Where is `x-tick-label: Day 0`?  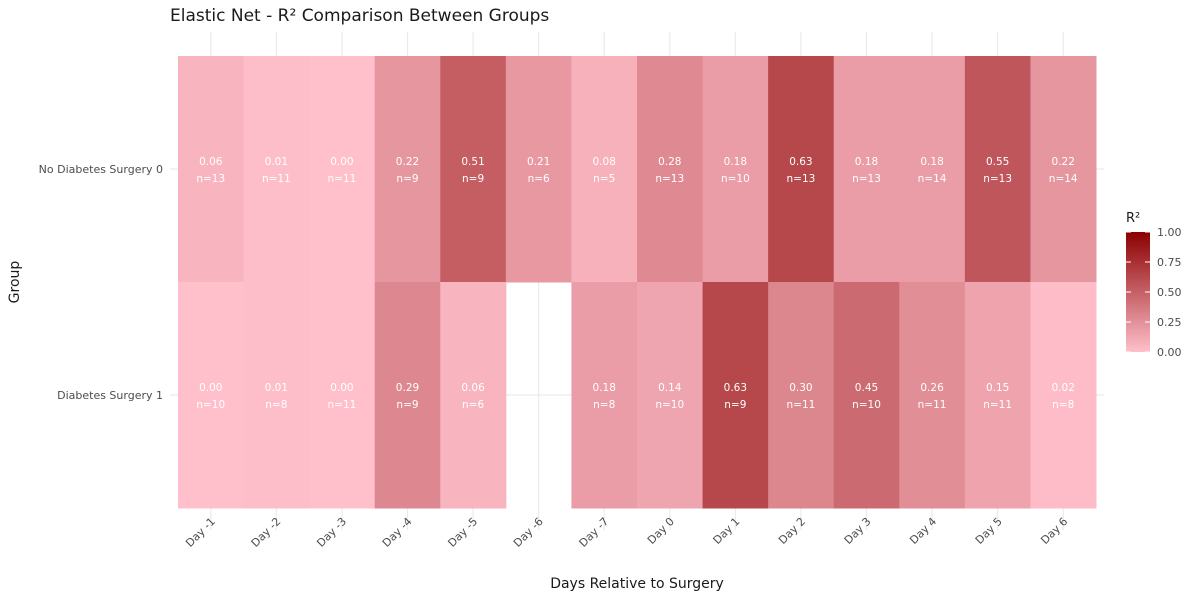 x-tick-label: Day 0 is located at coordinates (661, 531).